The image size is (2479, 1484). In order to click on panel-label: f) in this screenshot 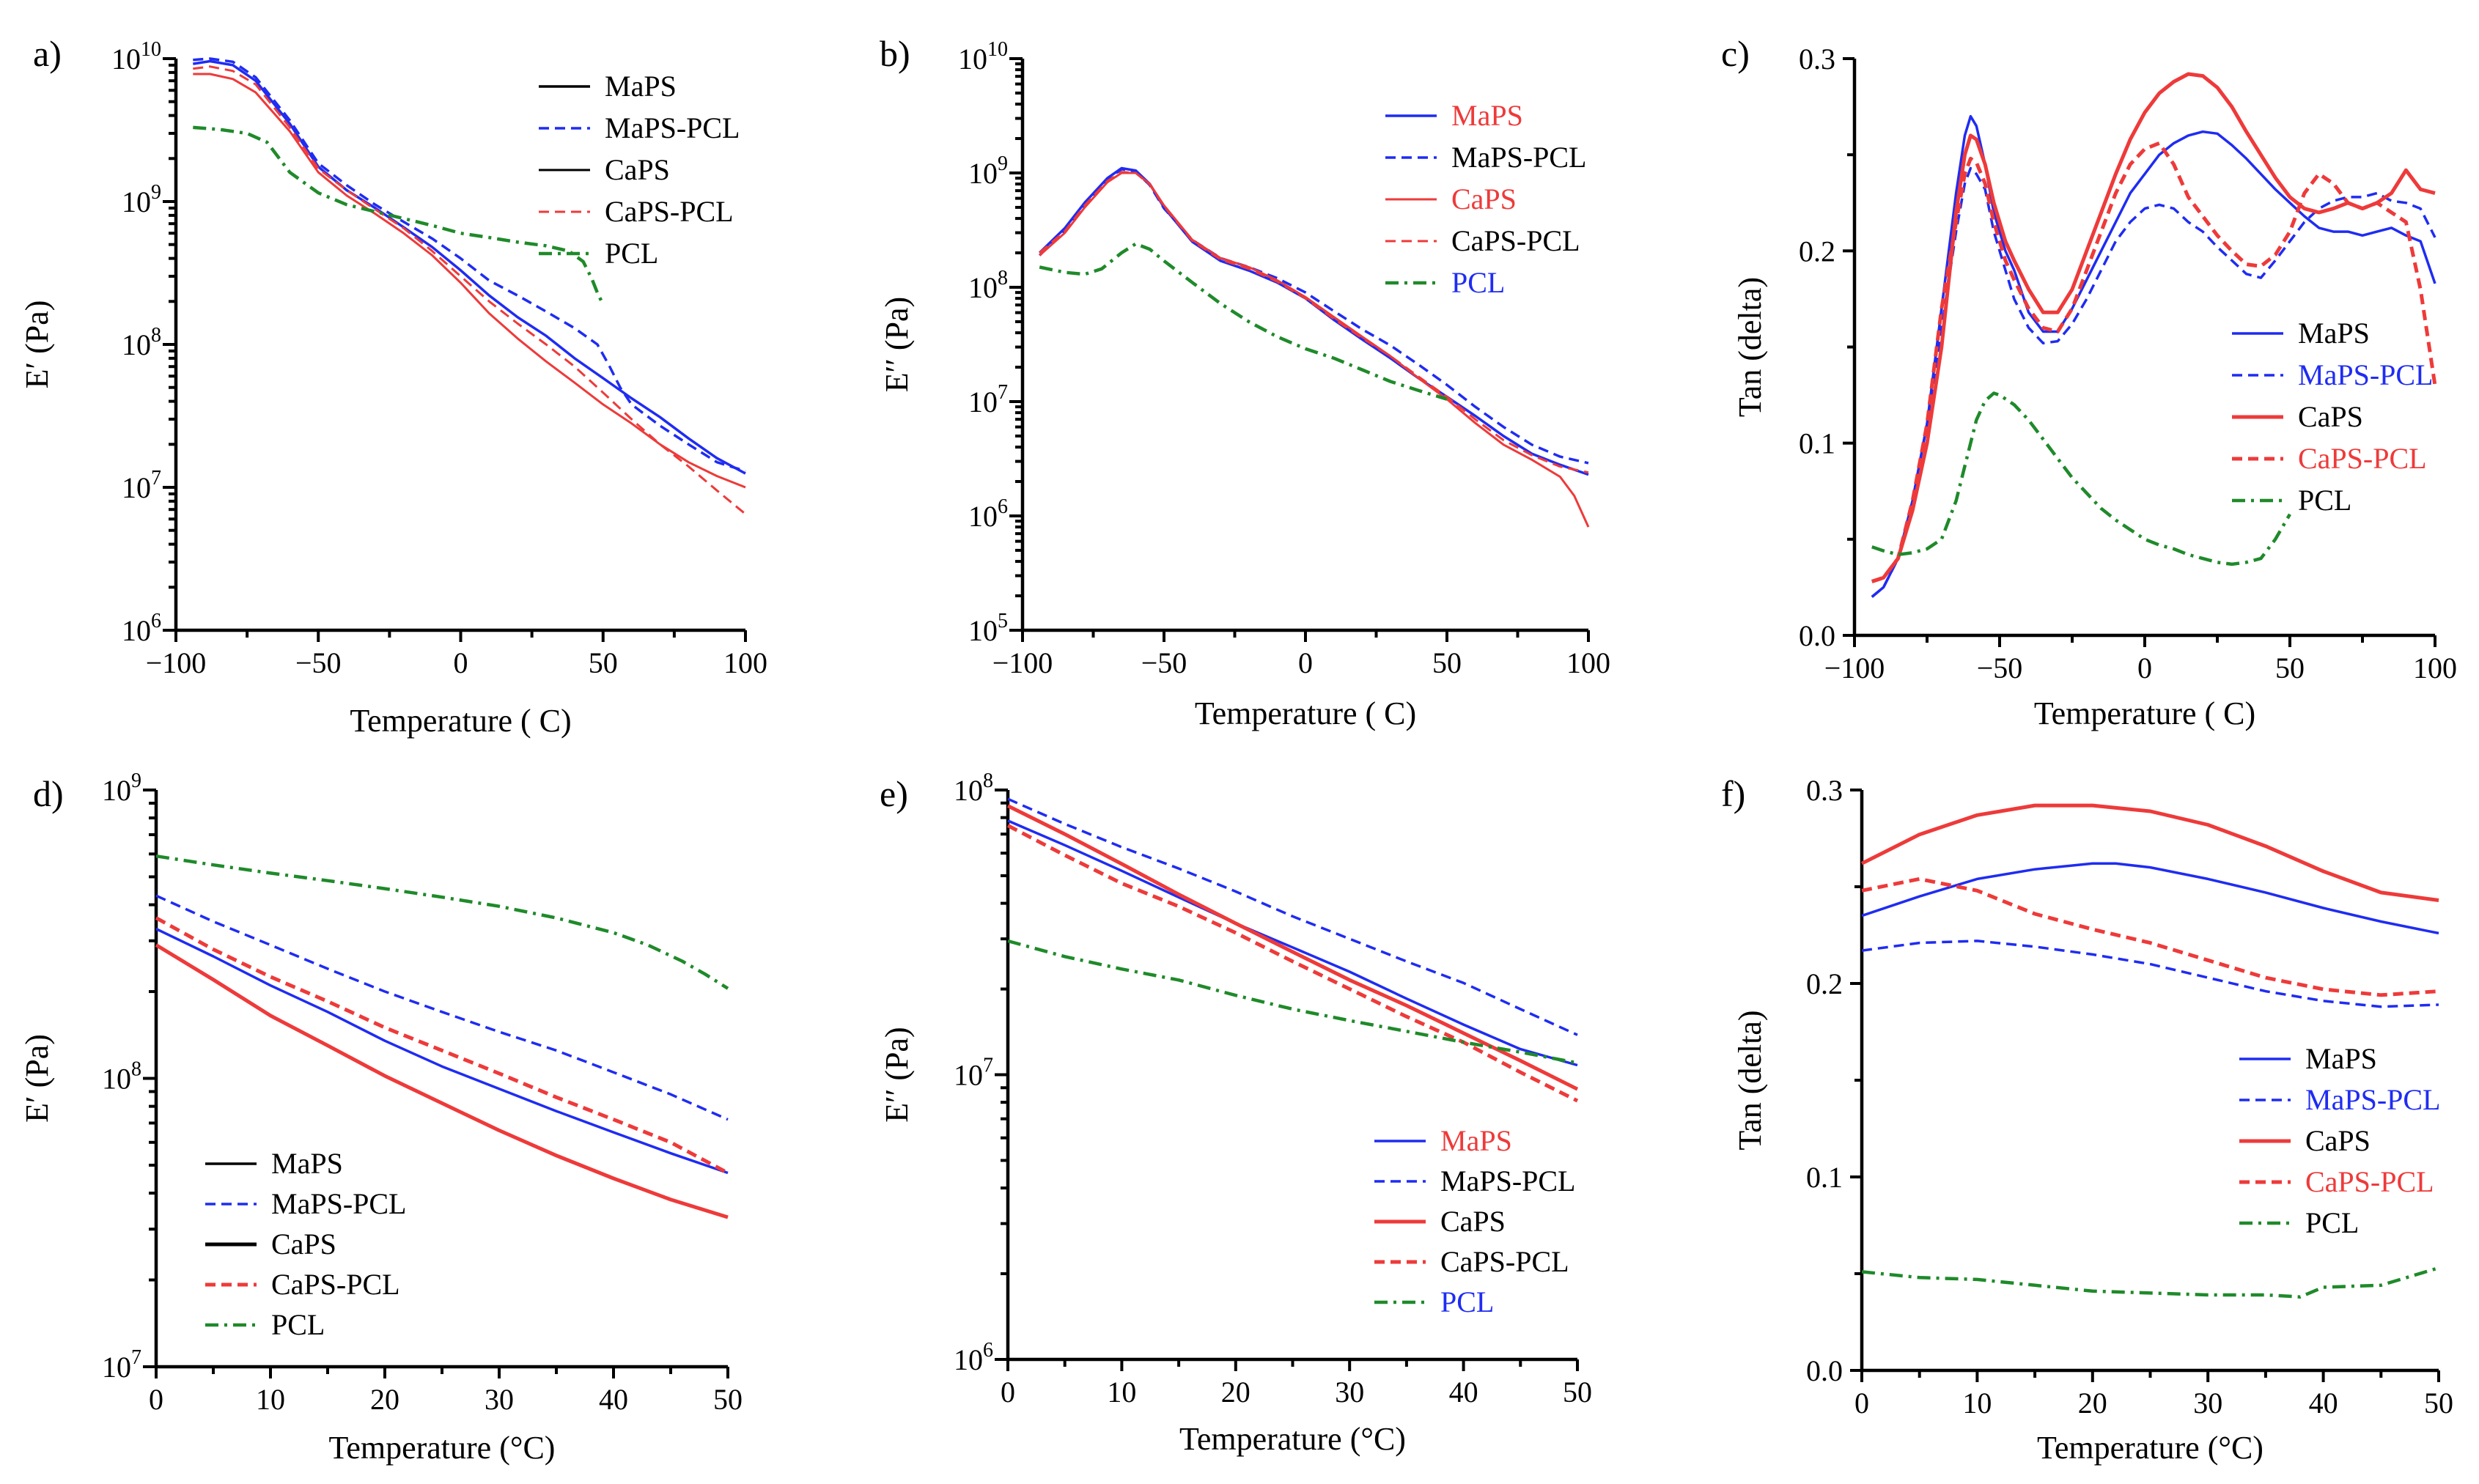, I will do `click(1733, 794)`.